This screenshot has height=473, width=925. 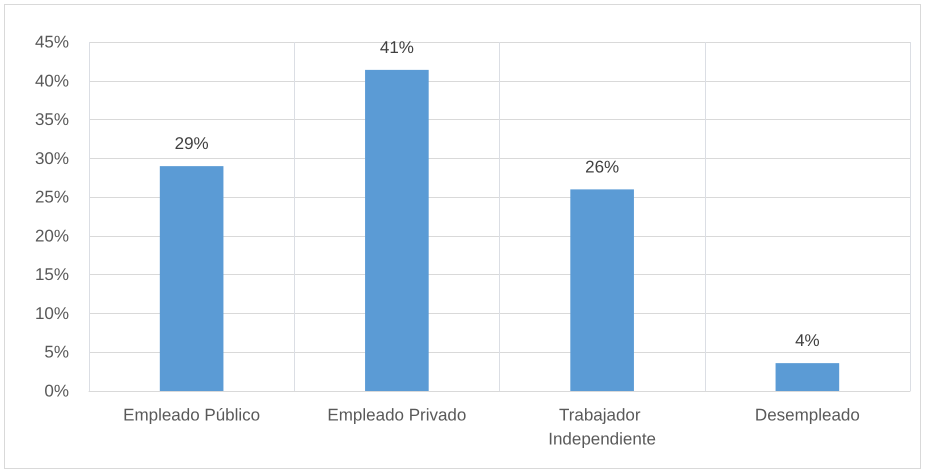 I want to click on data-label: 4%, so click(x=807, y=340).